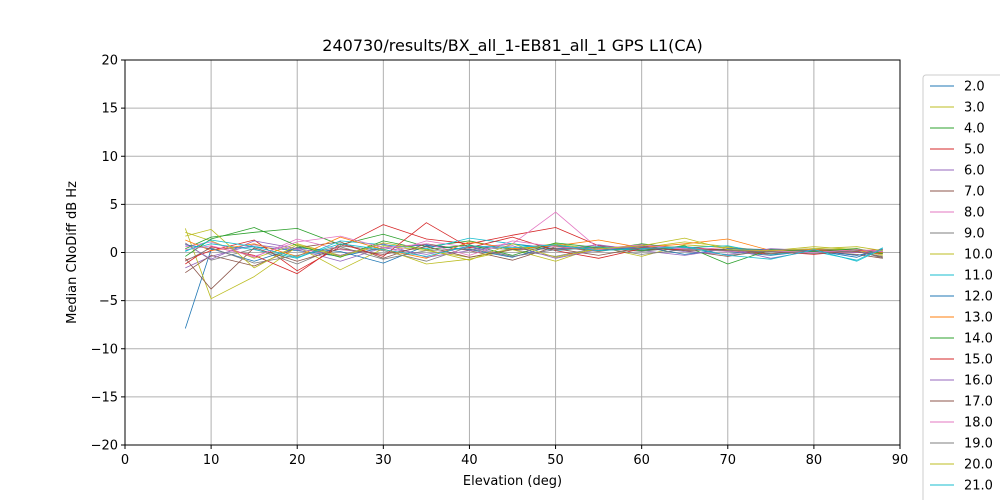 This screenshot has width=1000, height=500. I want to click on legend-label: 20.0, so click(978, 465).